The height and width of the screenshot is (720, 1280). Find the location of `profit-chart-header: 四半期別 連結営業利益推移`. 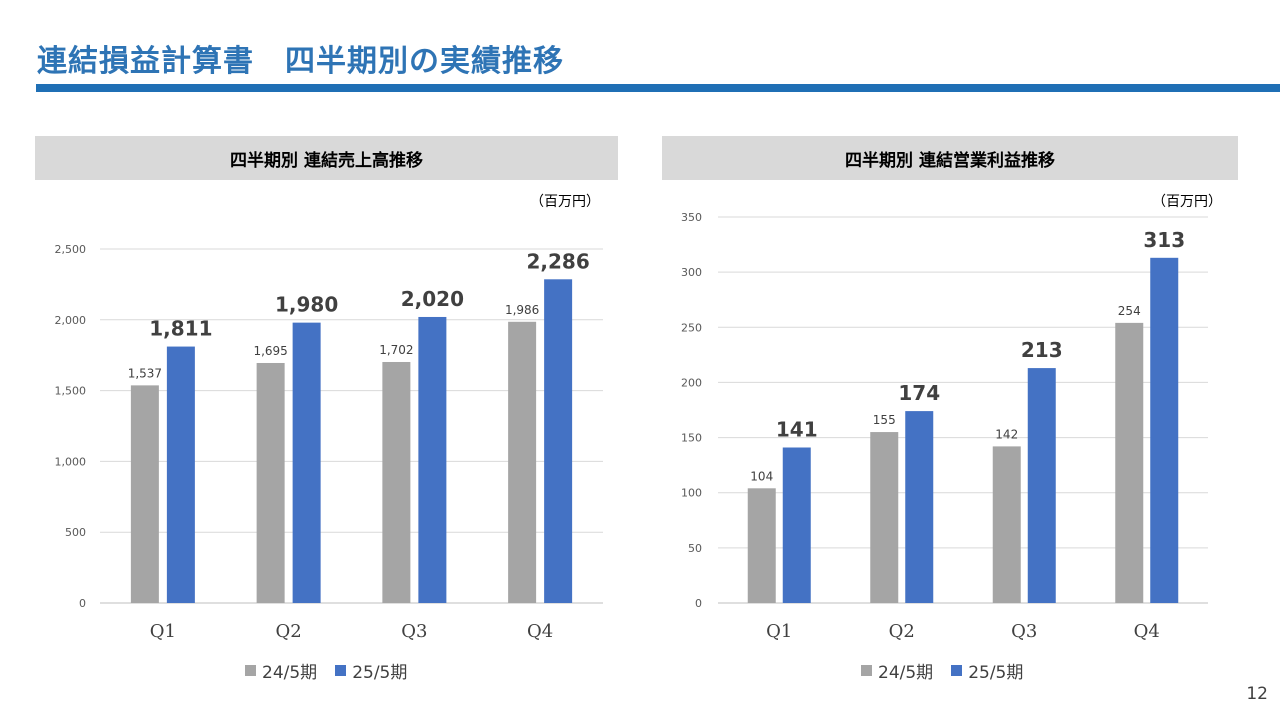

profit-chart-header: 四半期別 連結営業利益推移 is located at coordinates (950, 158).